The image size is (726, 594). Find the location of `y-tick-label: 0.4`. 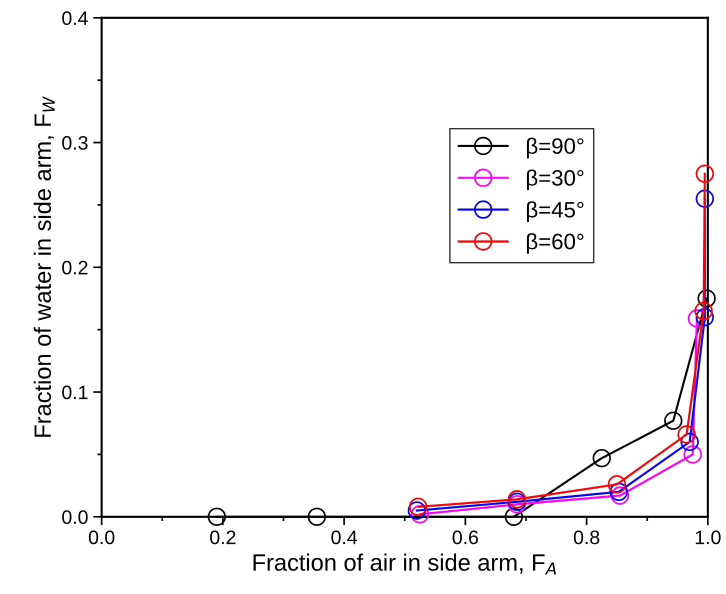

y-tick-label: 0.4 is located at coordinates (75, 18).